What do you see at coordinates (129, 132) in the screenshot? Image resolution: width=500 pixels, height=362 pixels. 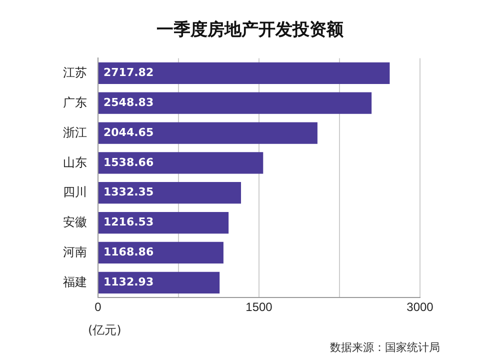 I see `data-label: 2044.65` at bounding box center [129, 132].